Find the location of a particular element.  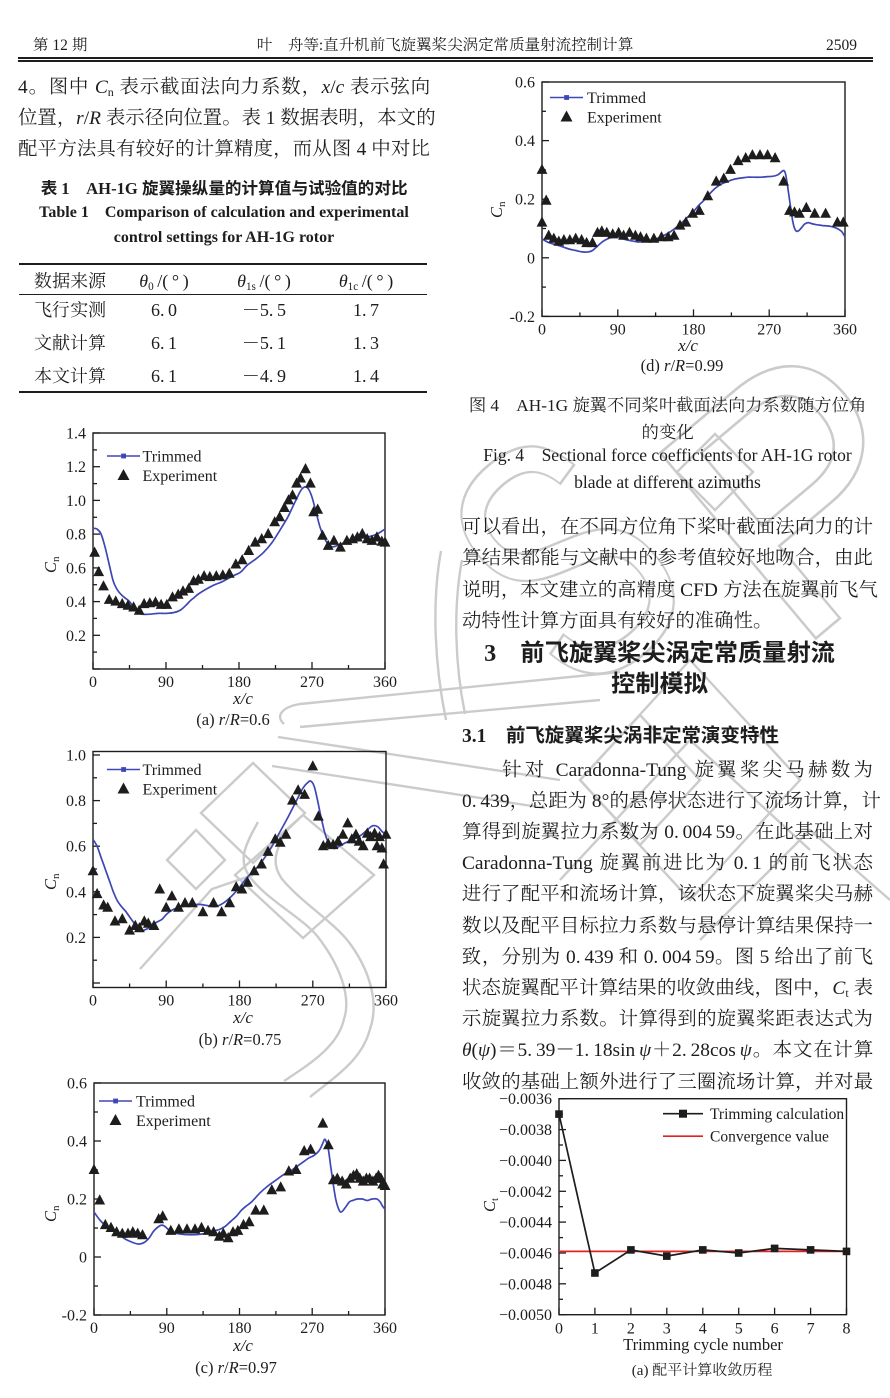

svg-text: Trimming calculation is located at coordinates (777, 1114).